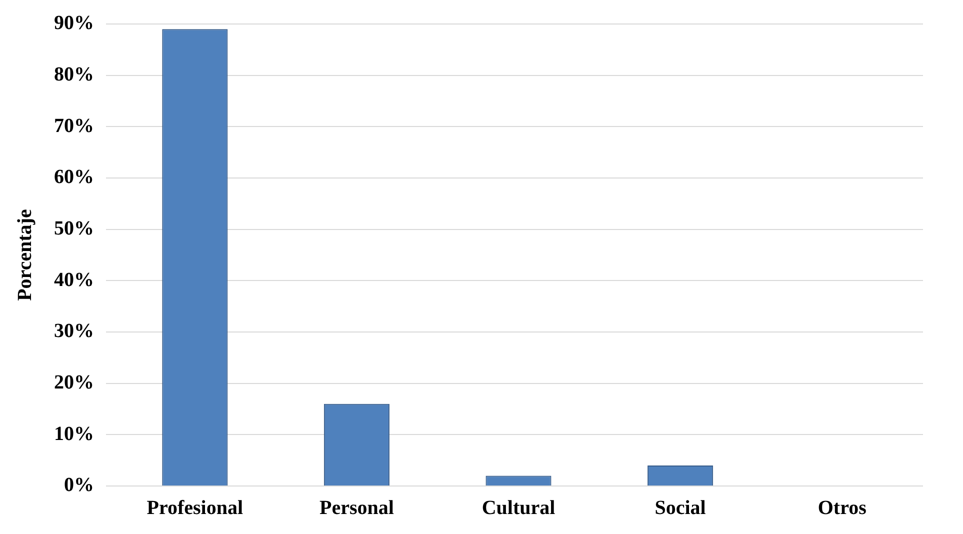 The width and height of the screenshot is (963, 534). Describe the element at coordinates (74, 331) in the screenshot. I see `y-tick-label: 30%` at that location.